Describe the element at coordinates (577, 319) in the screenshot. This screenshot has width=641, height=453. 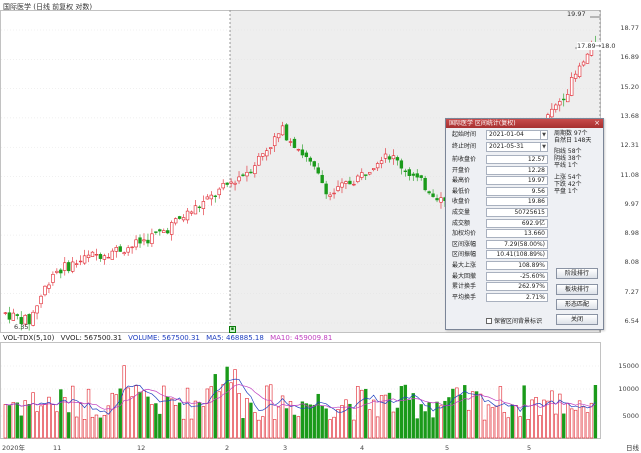
I see `close-button: 关闭` at that location.